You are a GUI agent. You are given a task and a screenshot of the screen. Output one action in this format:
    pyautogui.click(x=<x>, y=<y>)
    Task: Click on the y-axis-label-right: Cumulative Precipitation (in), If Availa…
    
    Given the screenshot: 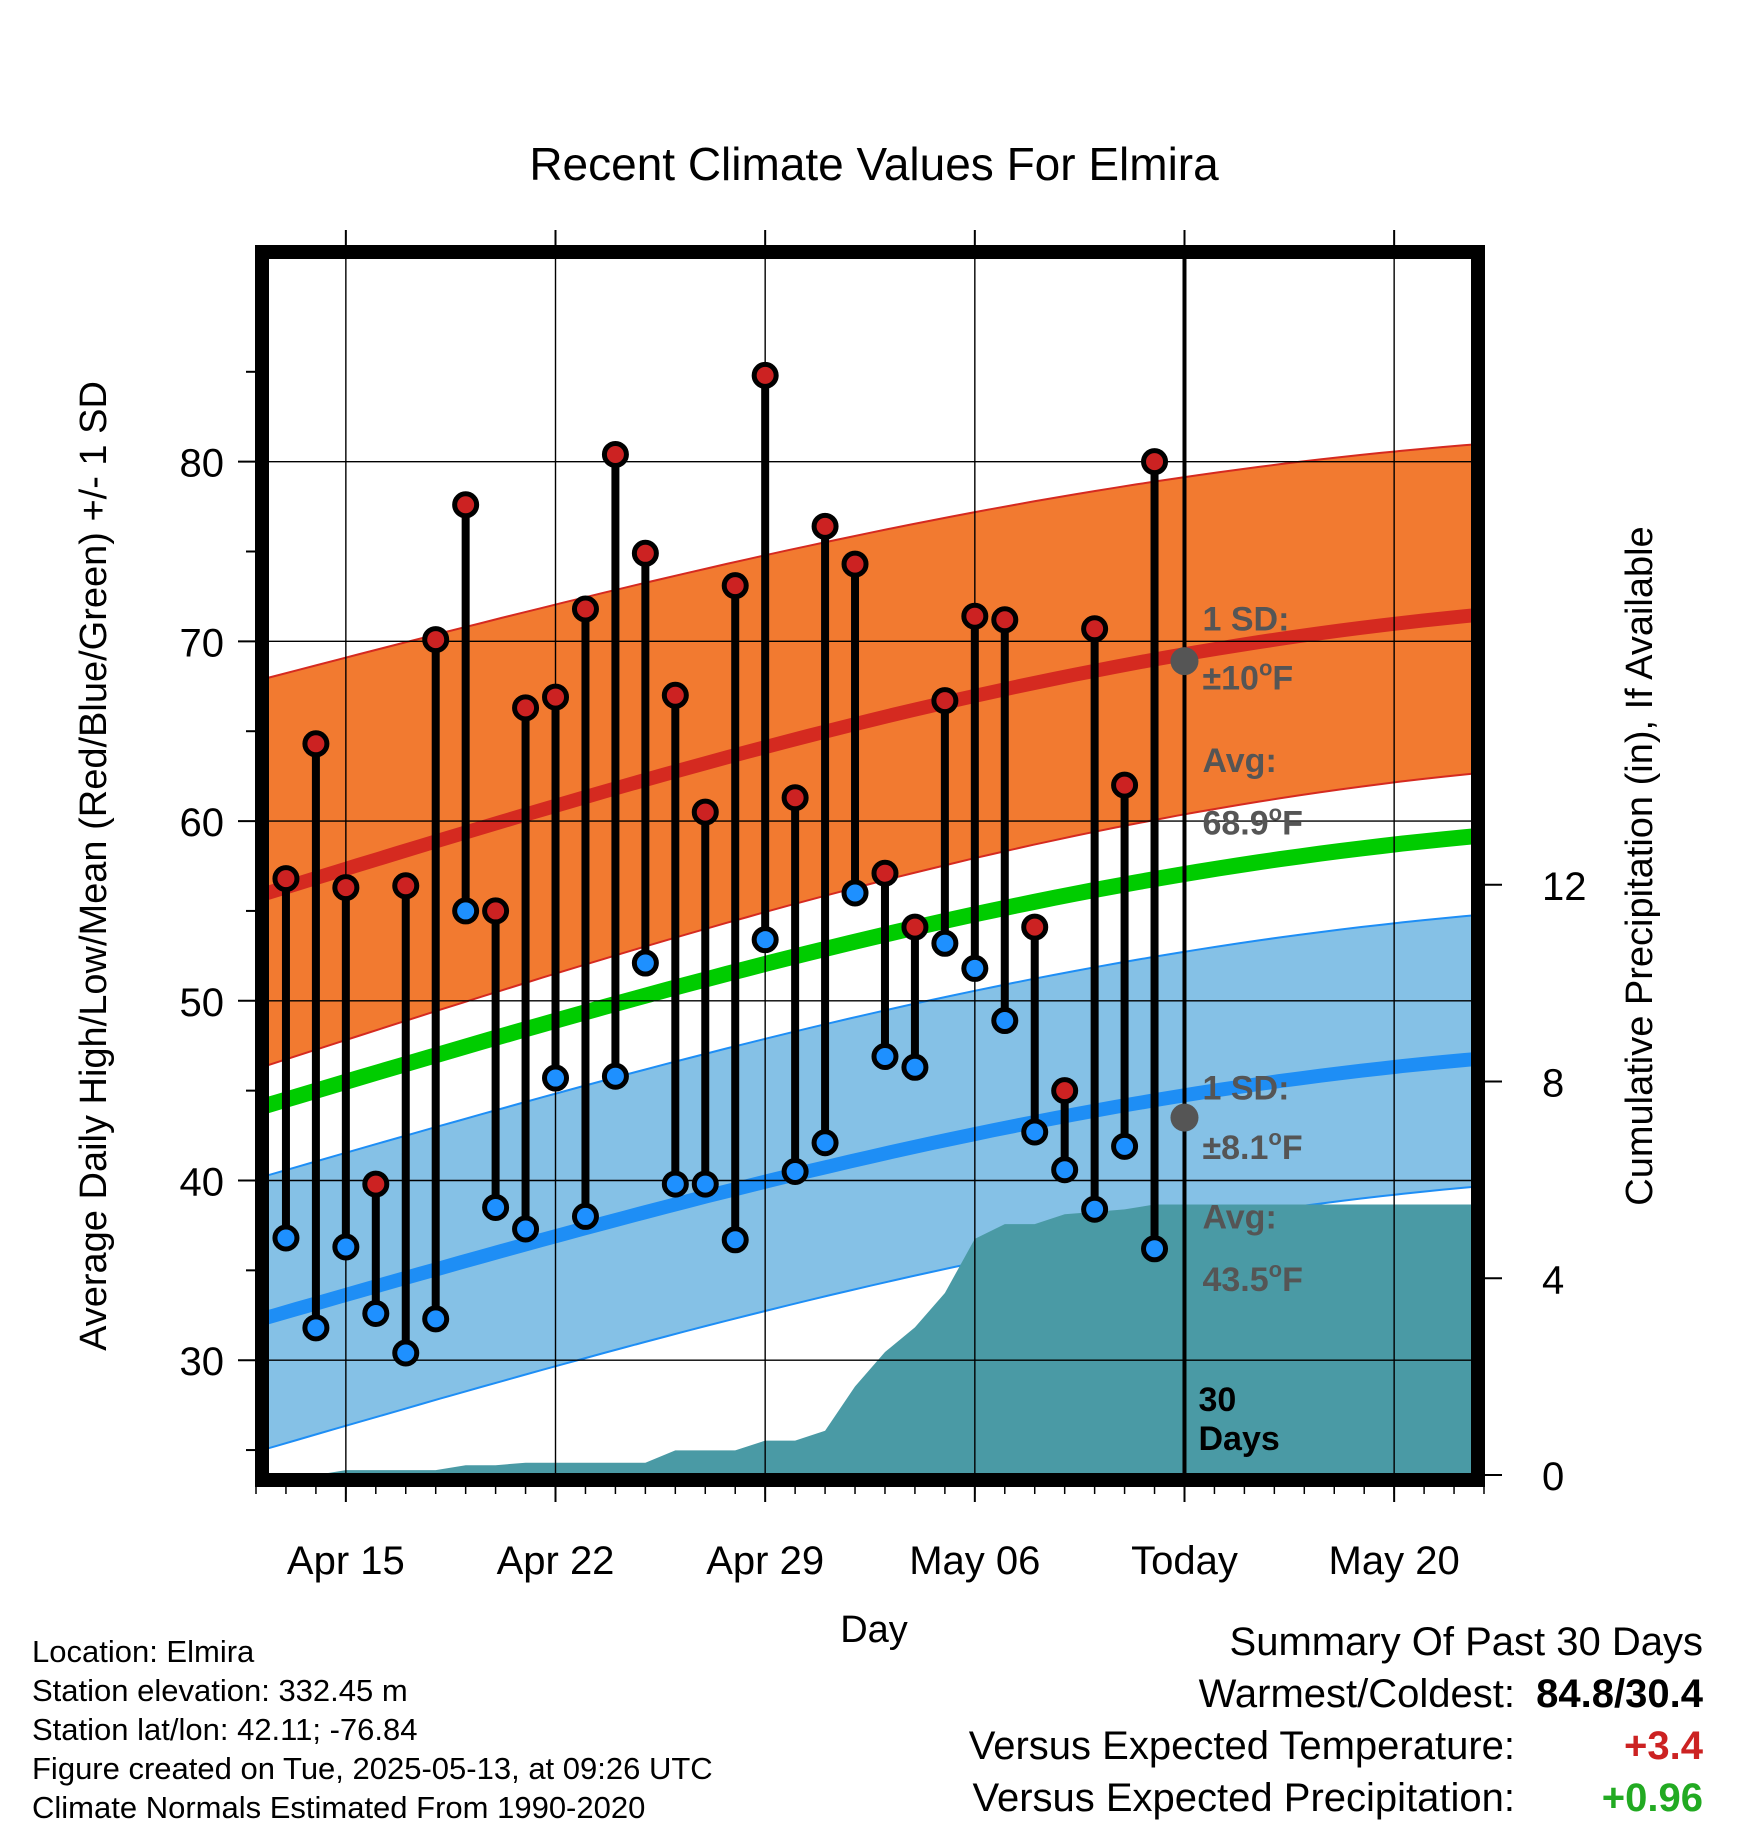 What is the action you would take?
    pyautogui.click(x=1640, y=865)
    